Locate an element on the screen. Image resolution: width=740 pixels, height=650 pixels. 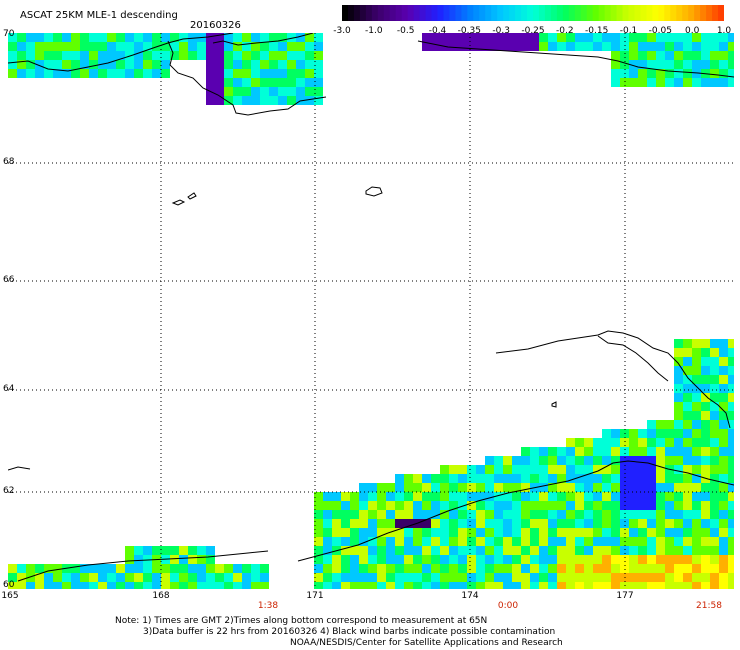
coast-norton-sound is located at coordinates (633, 358).